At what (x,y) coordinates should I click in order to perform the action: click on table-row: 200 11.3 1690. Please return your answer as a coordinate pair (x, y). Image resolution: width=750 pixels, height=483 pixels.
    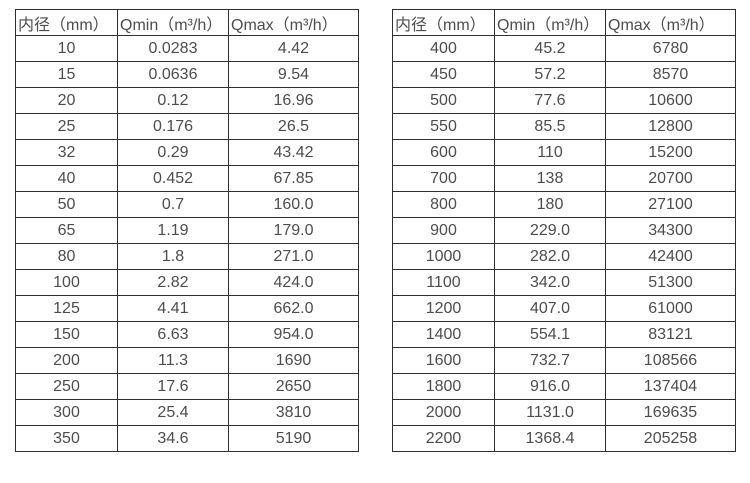
    Looking at the image, I should click on (187, 360).